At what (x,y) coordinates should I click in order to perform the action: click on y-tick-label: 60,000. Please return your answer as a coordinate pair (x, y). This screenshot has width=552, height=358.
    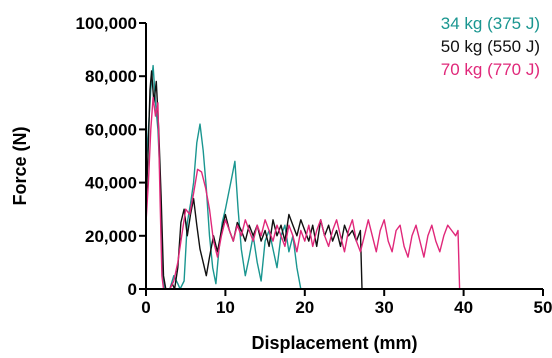
    Looking at the image, I should click on (111, 129).